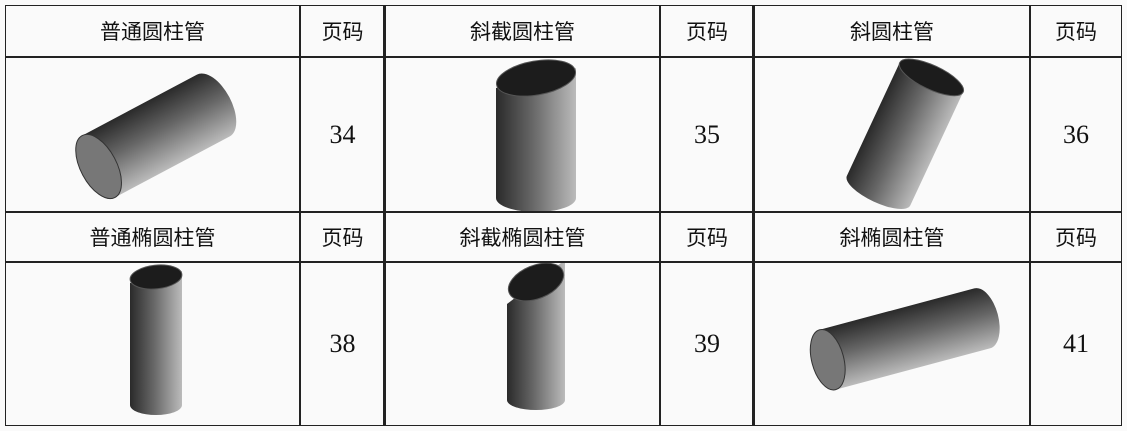 The height and width of the screenshot is (431, 1127). What do you see at coordinates (892, 237) in the screenshot?
I see `item-name: 斜椭圆柱管` at bounding box center [892, 237].